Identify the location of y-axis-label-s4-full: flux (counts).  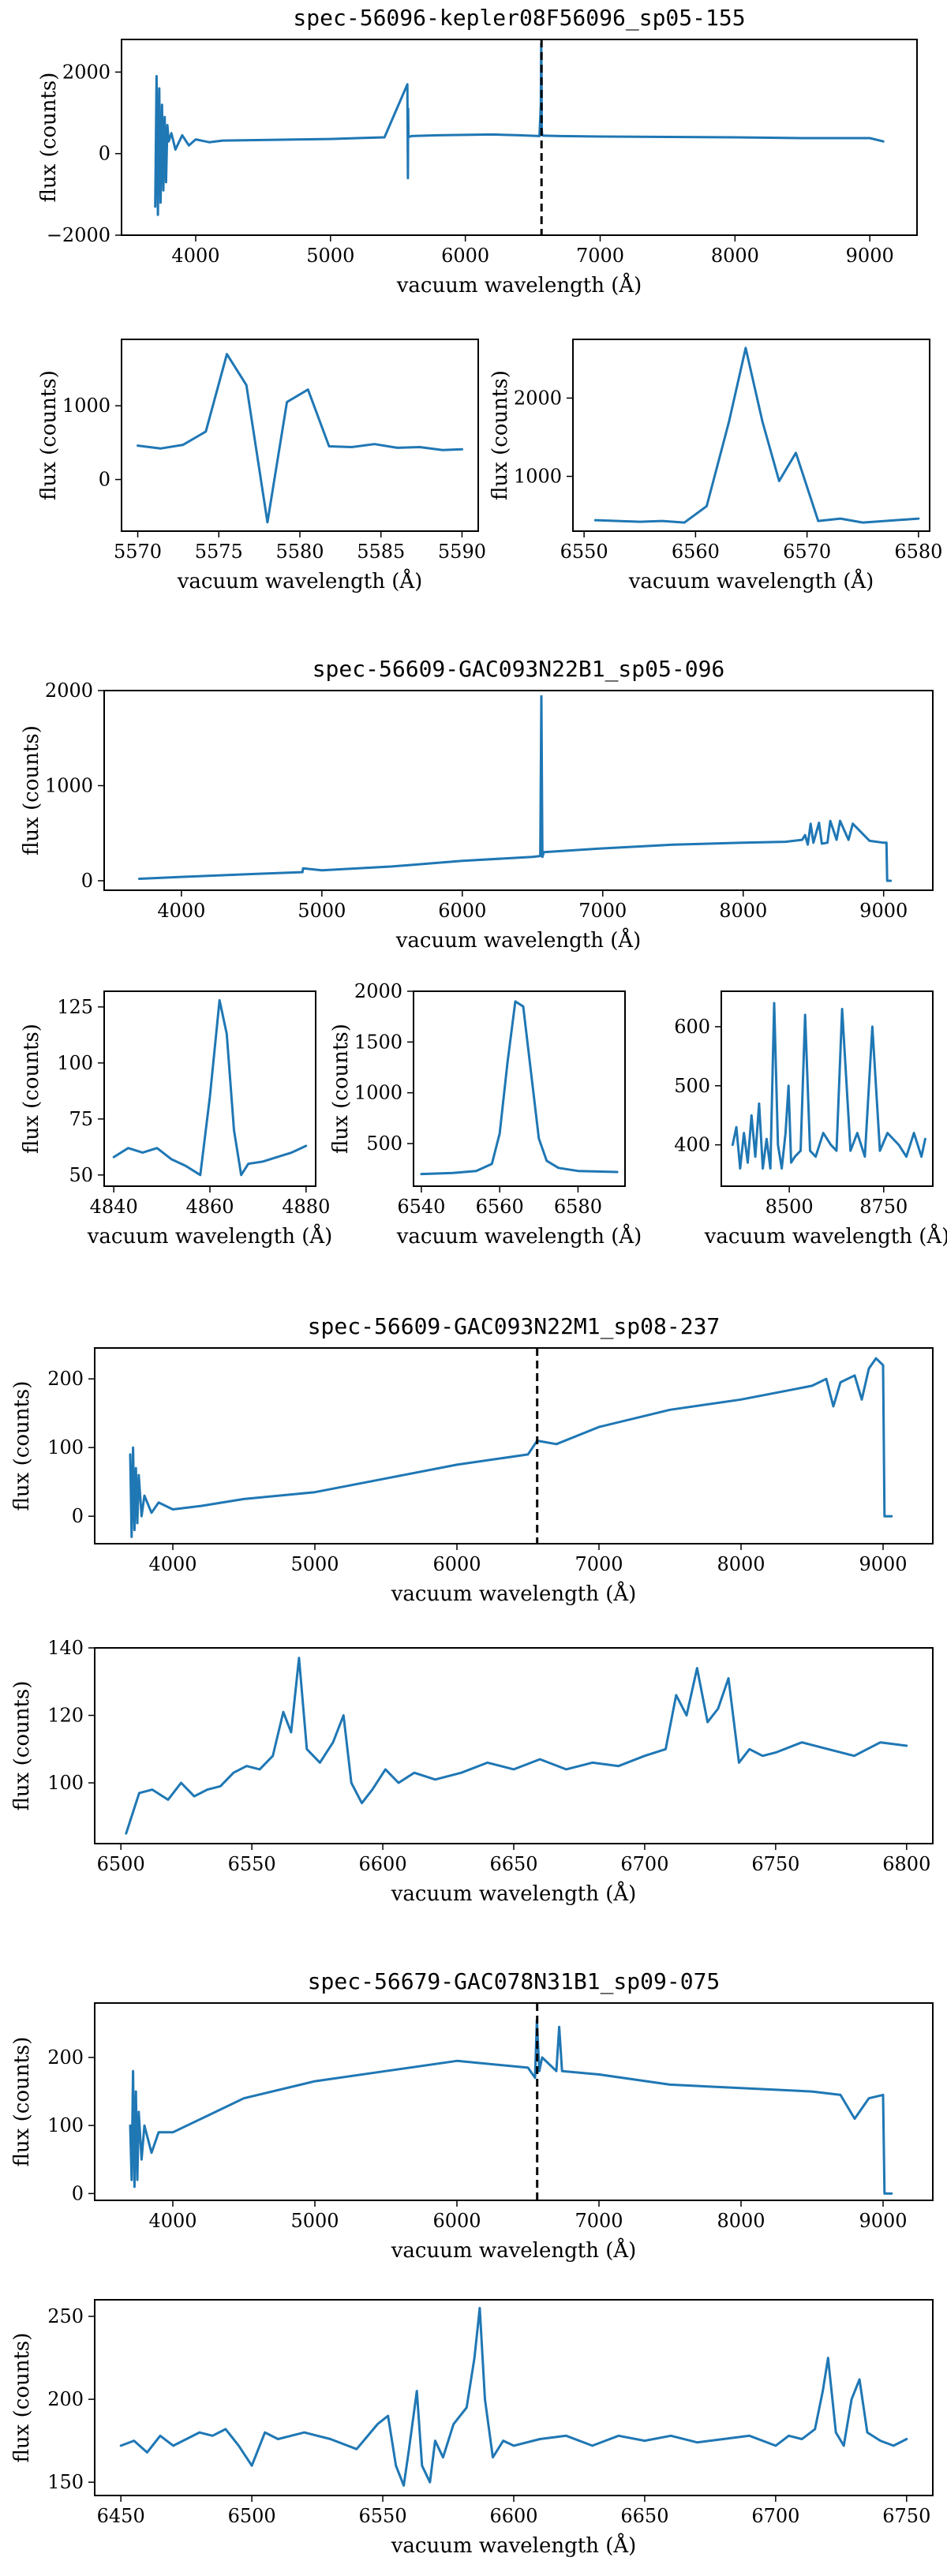
(22, 2102).